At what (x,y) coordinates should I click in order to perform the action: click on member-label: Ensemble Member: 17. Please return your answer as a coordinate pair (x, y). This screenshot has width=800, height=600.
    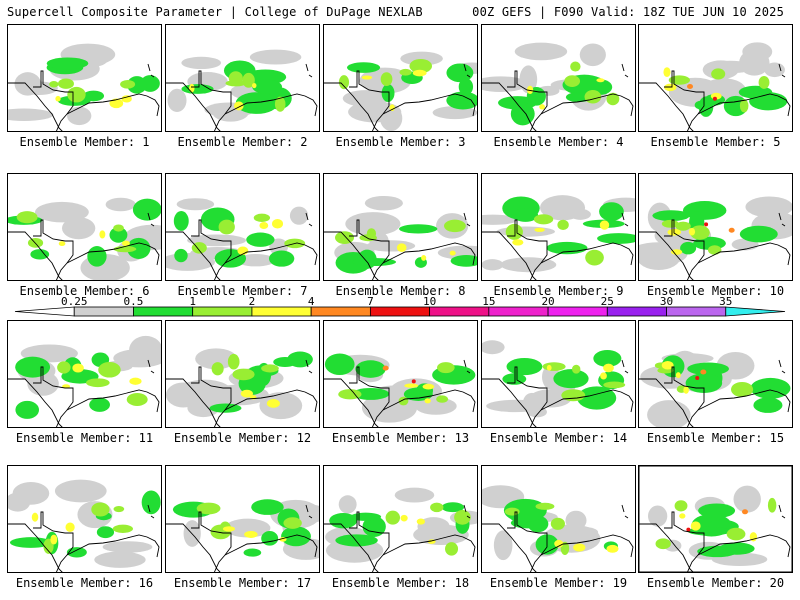
    Looking at the image, I should click on (242, 583).